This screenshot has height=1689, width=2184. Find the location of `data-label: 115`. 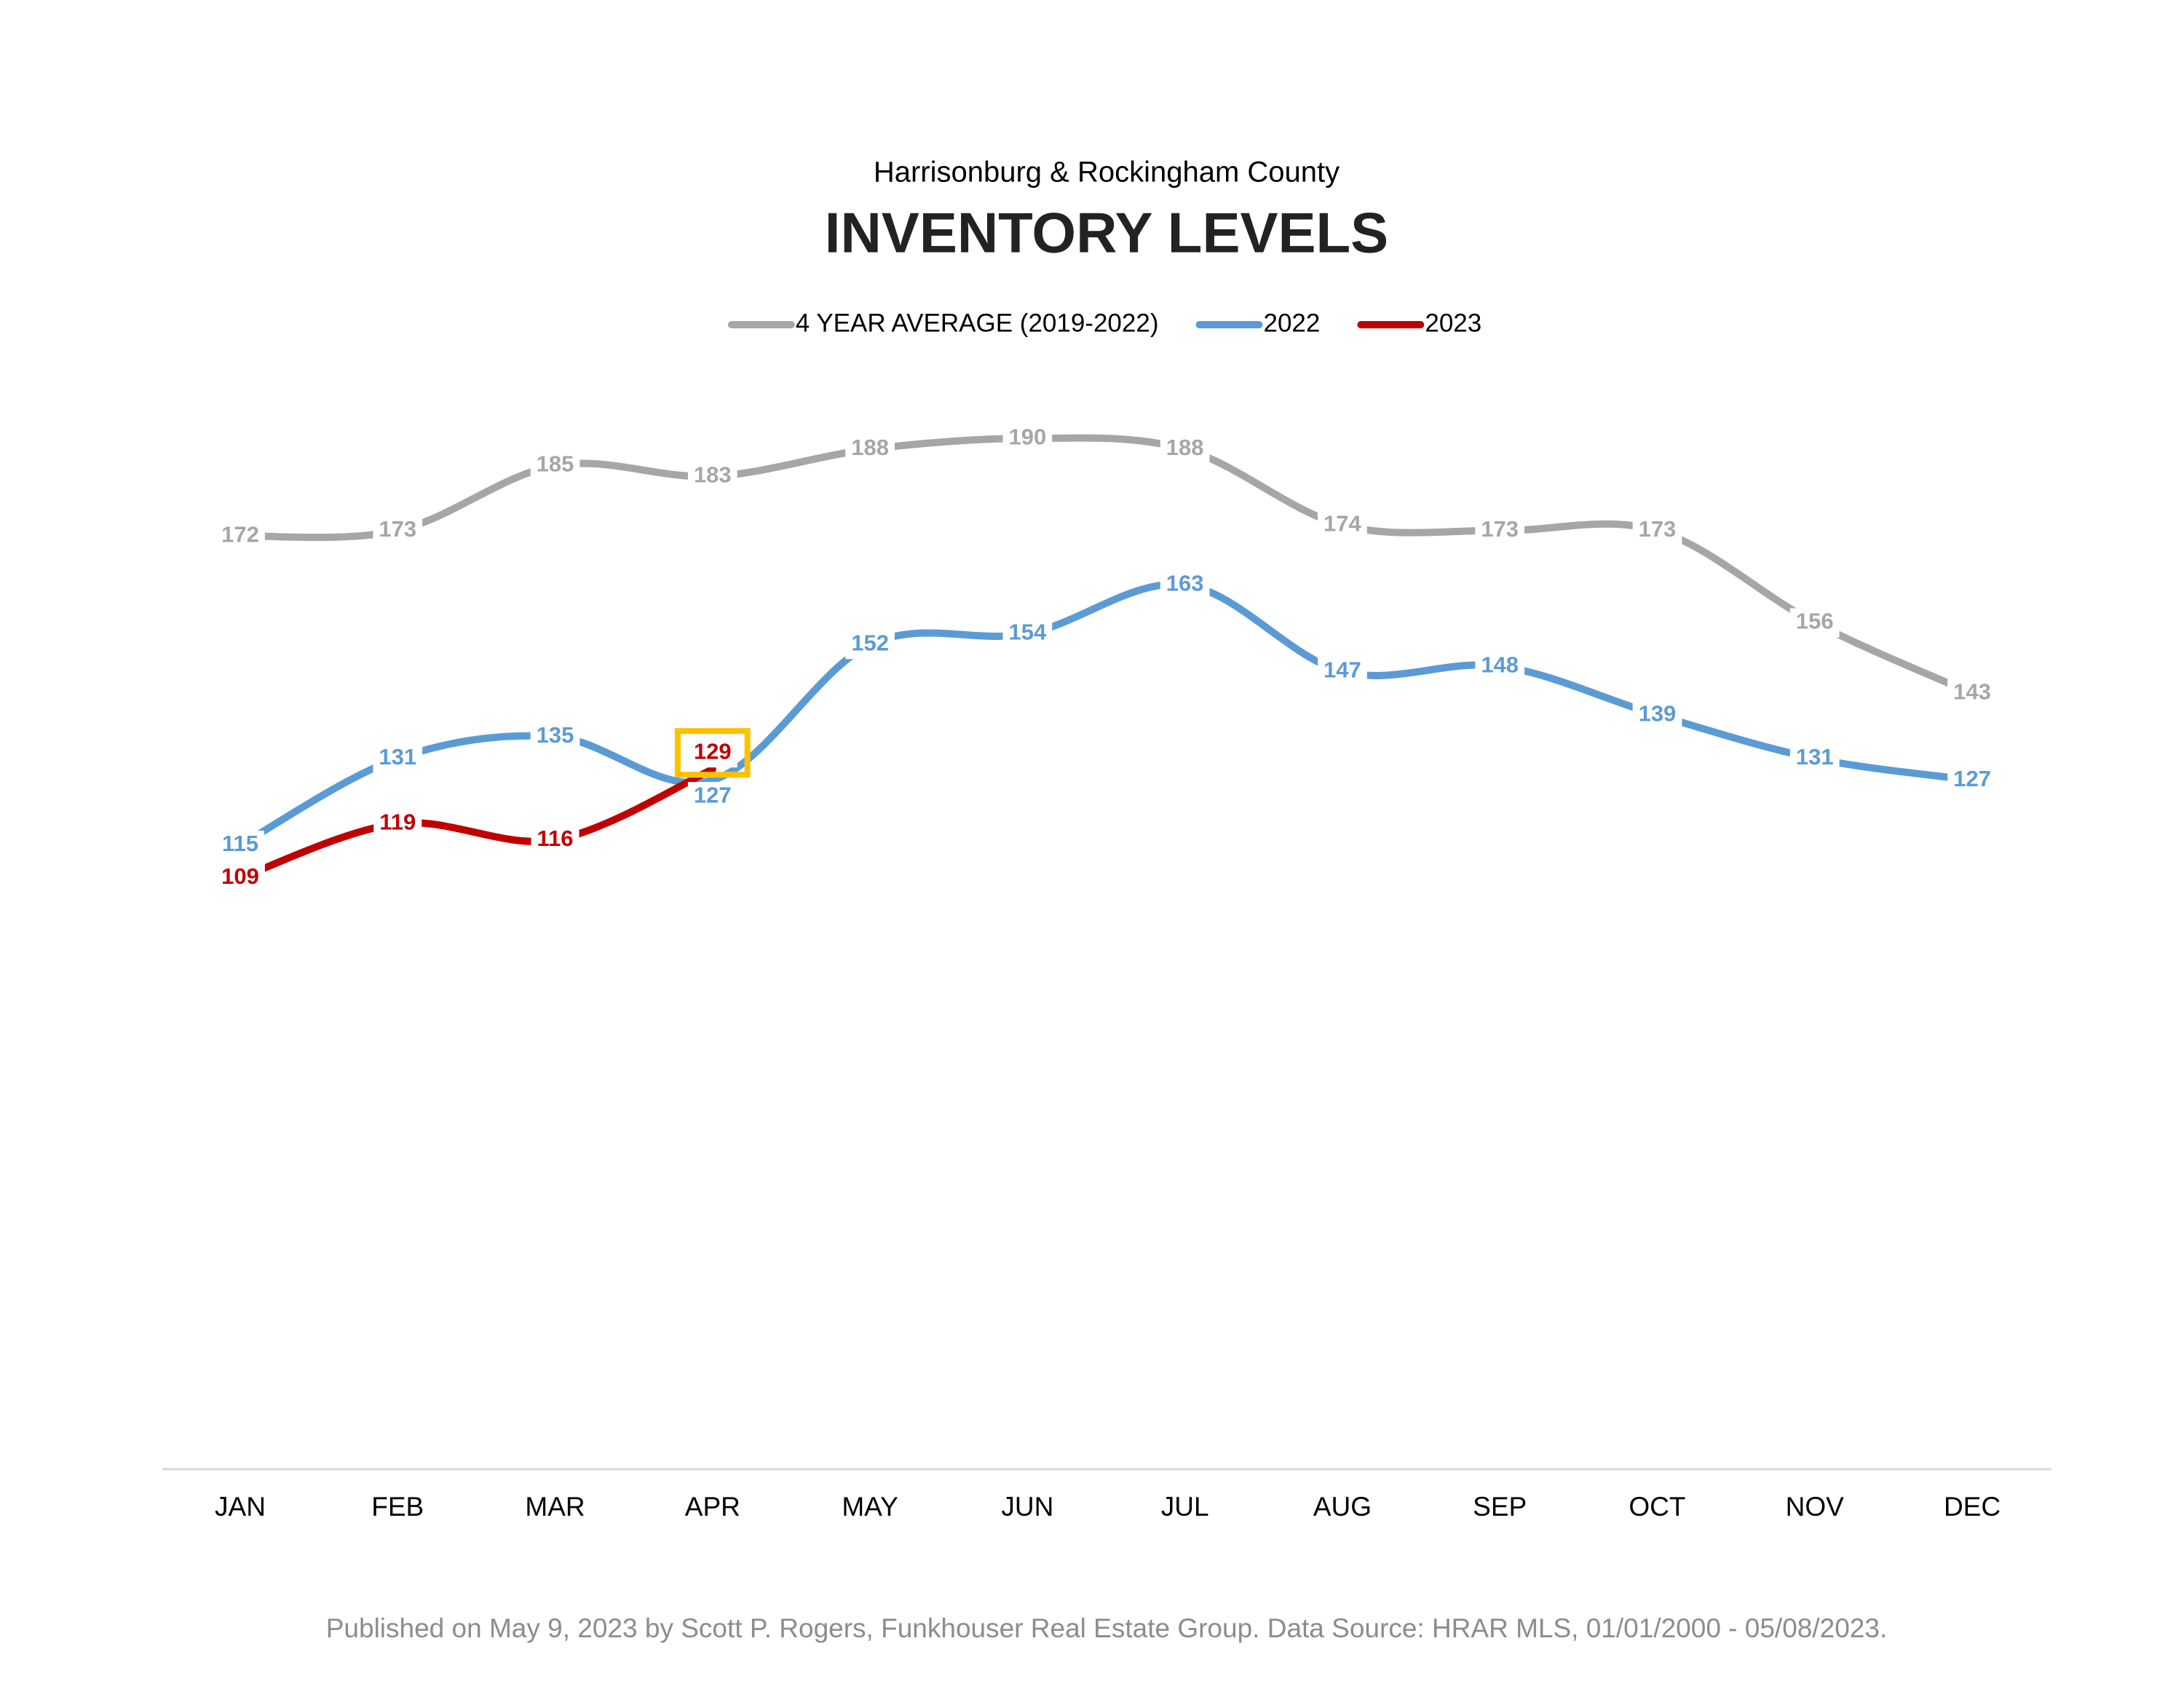

data-label: 115 is located at coordinates (240, 843).